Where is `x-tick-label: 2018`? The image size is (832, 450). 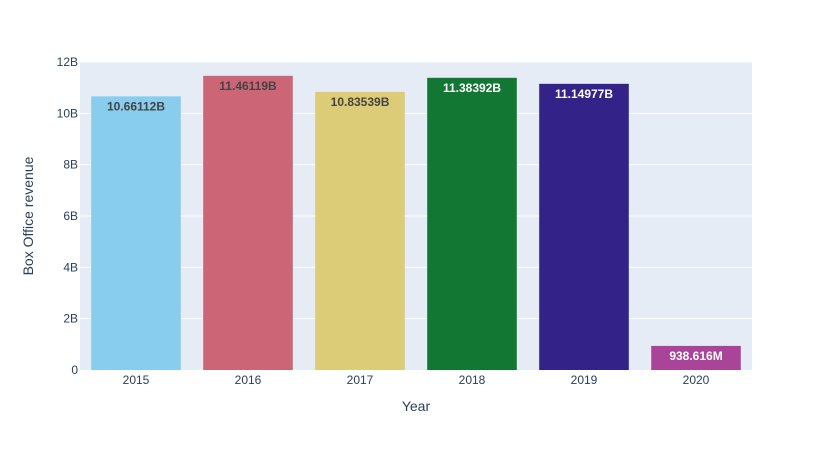 x-tick-label: 2018 is located at coordinates (472, 380).